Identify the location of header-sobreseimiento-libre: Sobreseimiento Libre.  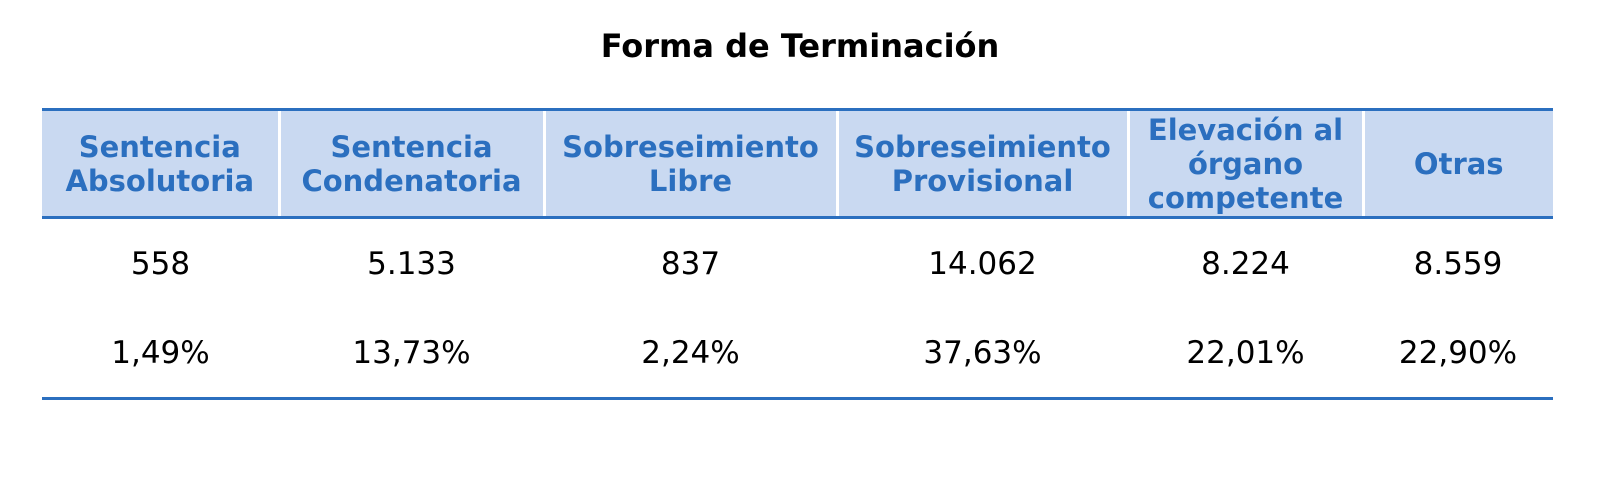
(689, 163).